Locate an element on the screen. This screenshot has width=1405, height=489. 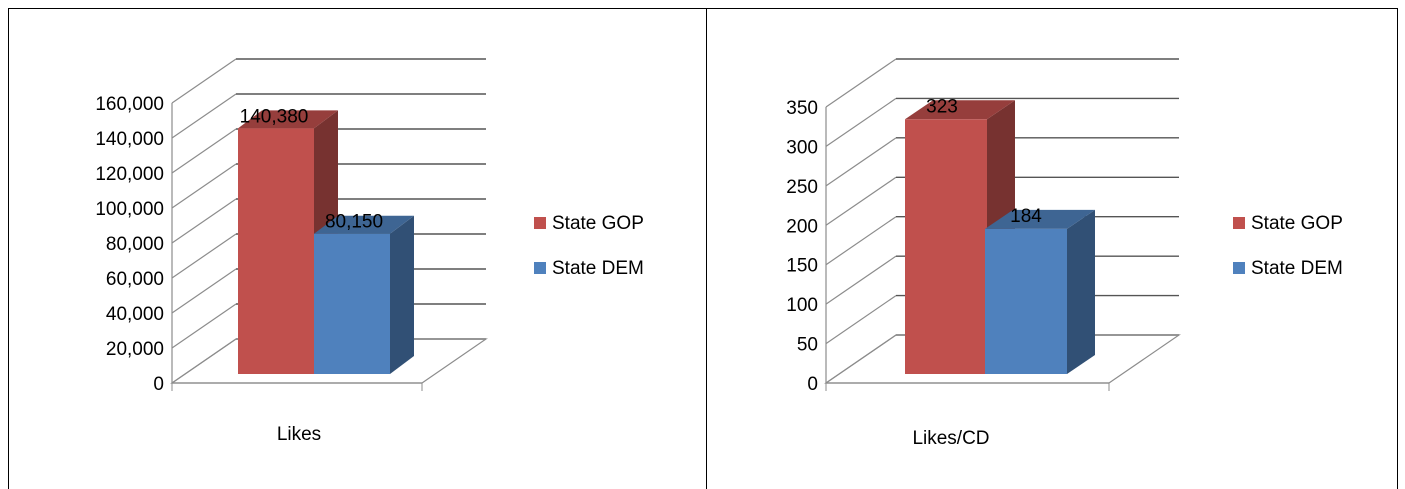
y-tick-label: 100,000 is located at coordinates (129, 209).